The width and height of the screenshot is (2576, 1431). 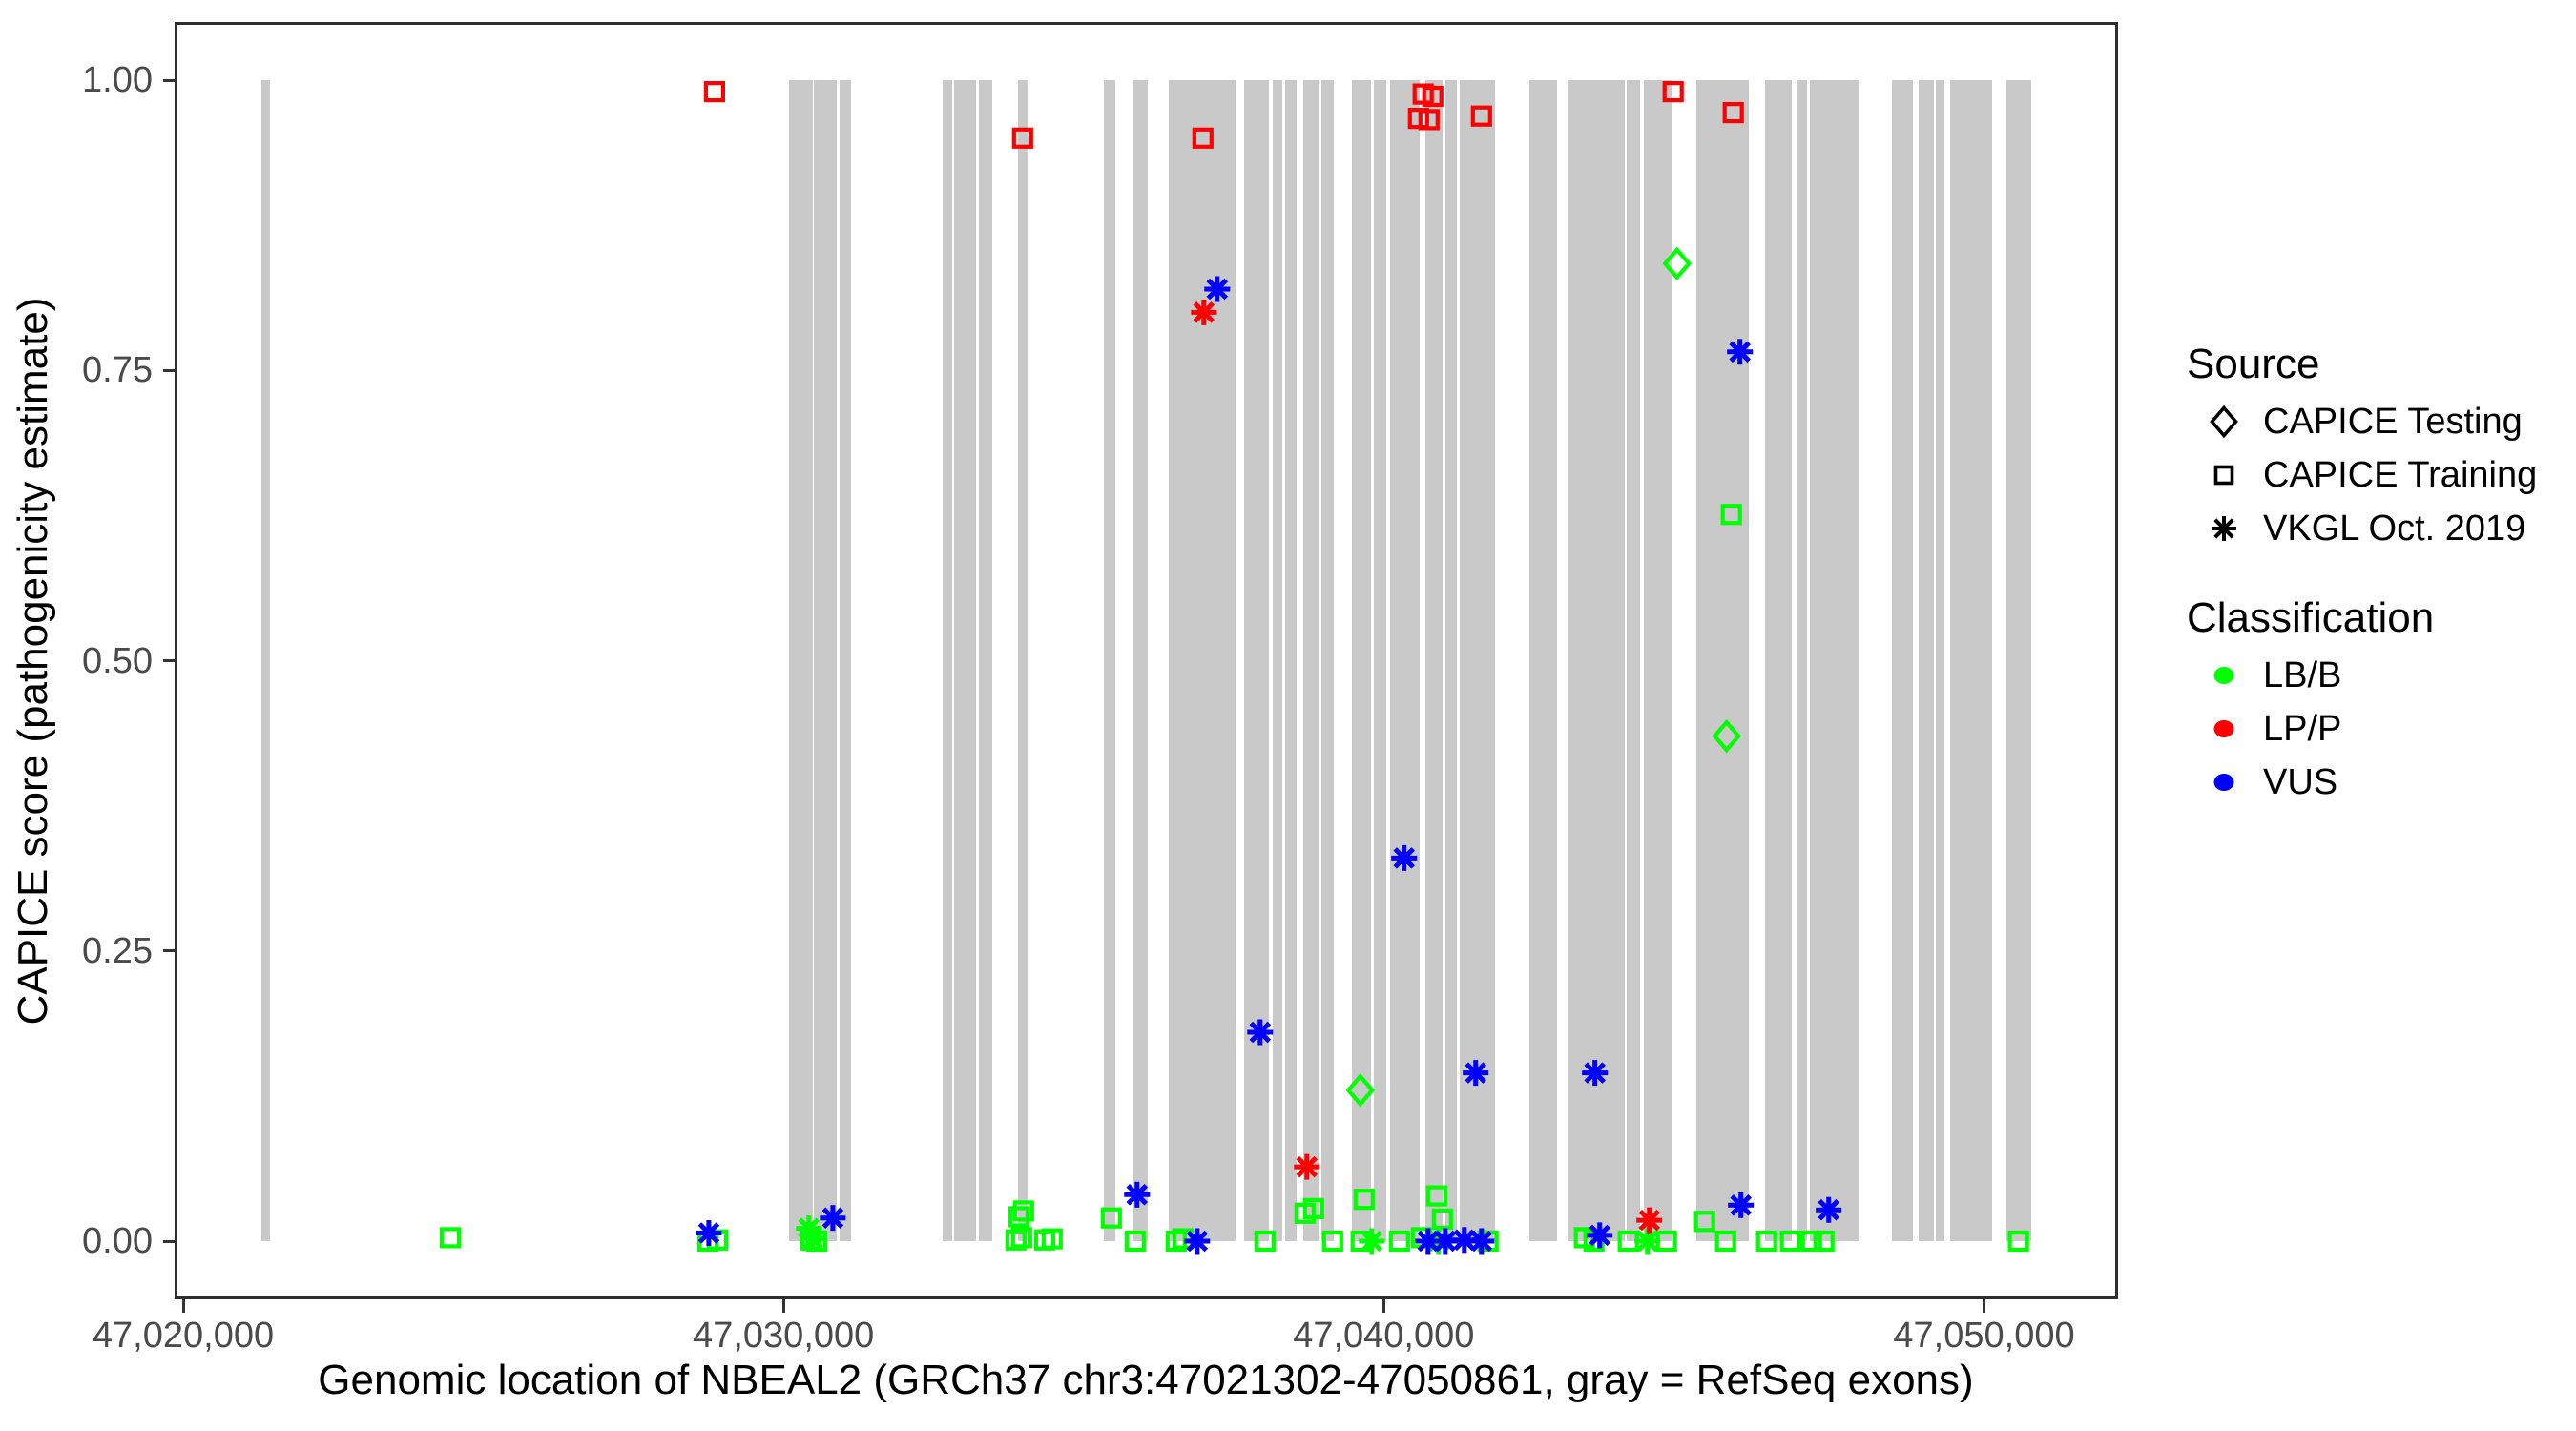 What do you see at coordinates (784, 1336) in the screenshot?
I see `x-tick-label: 47,030,000` at bounding box center [784, 1336].